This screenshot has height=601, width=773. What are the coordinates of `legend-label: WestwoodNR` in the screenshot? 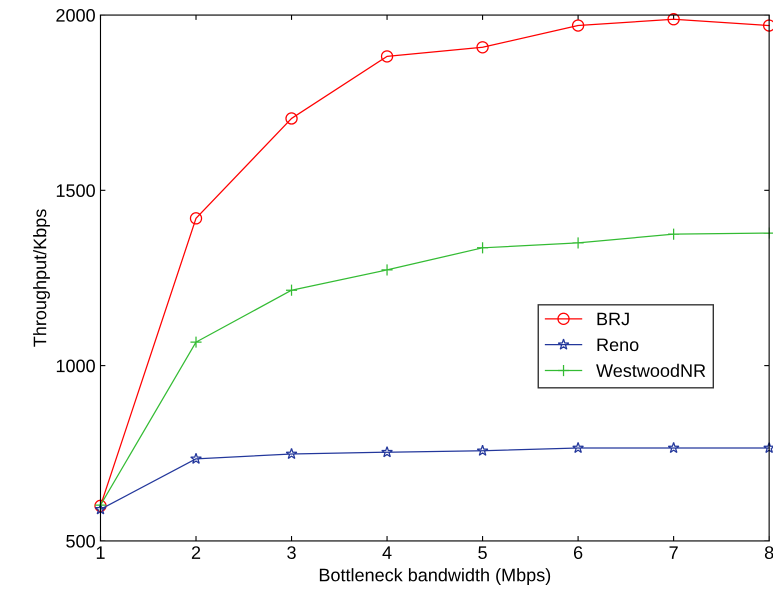 It's located at (651, 371).